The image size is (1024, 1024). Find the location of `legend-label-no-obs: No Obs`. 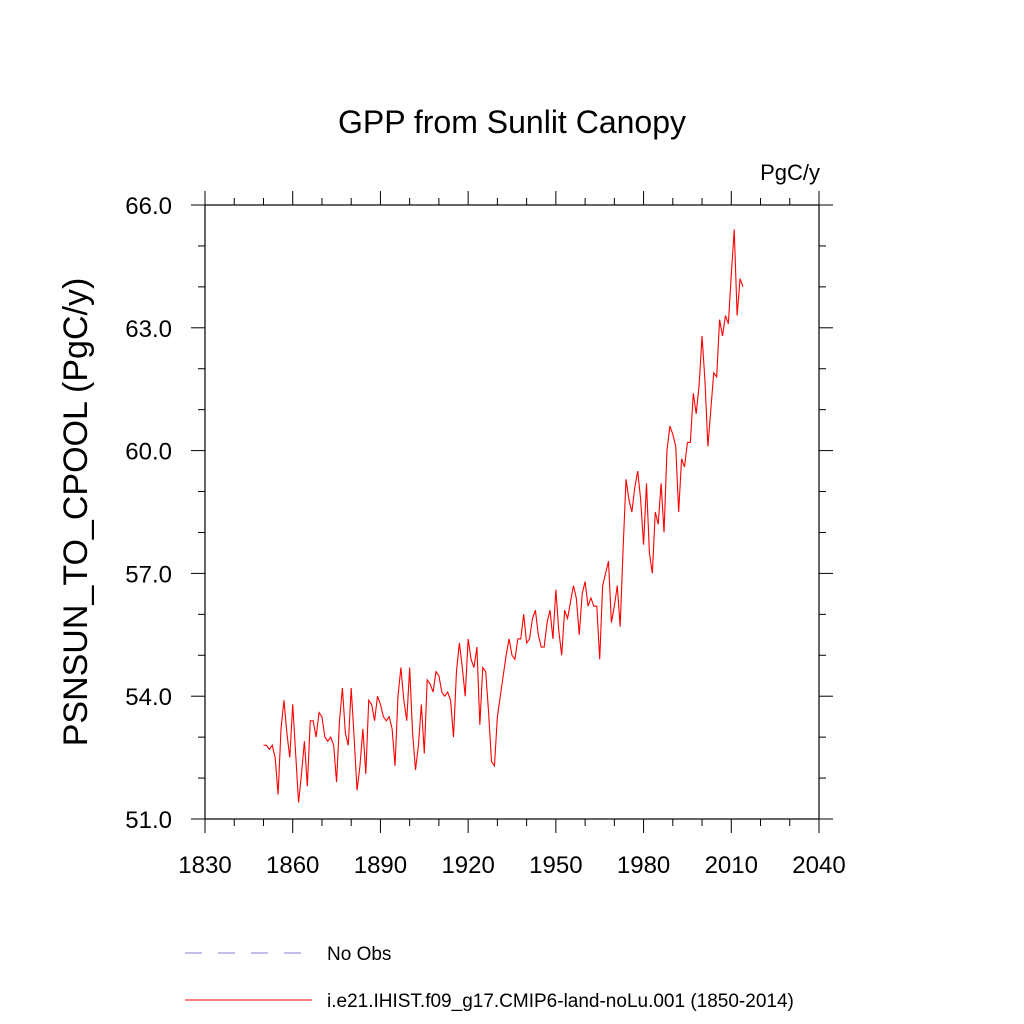

legend-label-no-obs: No Obs is located at coordinates (359, 954).